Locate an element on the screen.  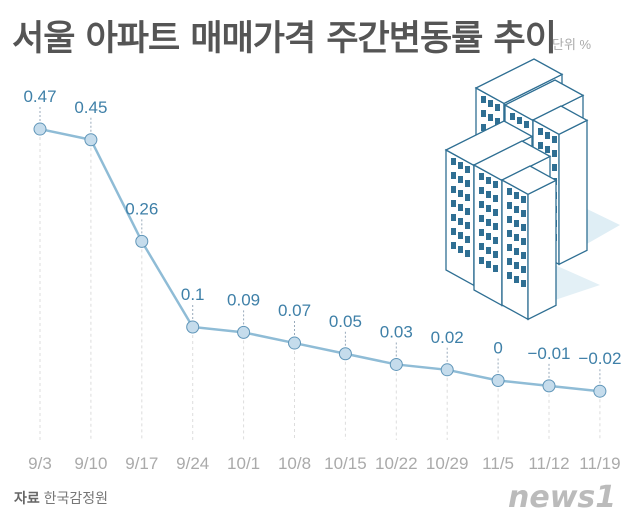
data-label: 0.45 is located at coordinates (90, 107).